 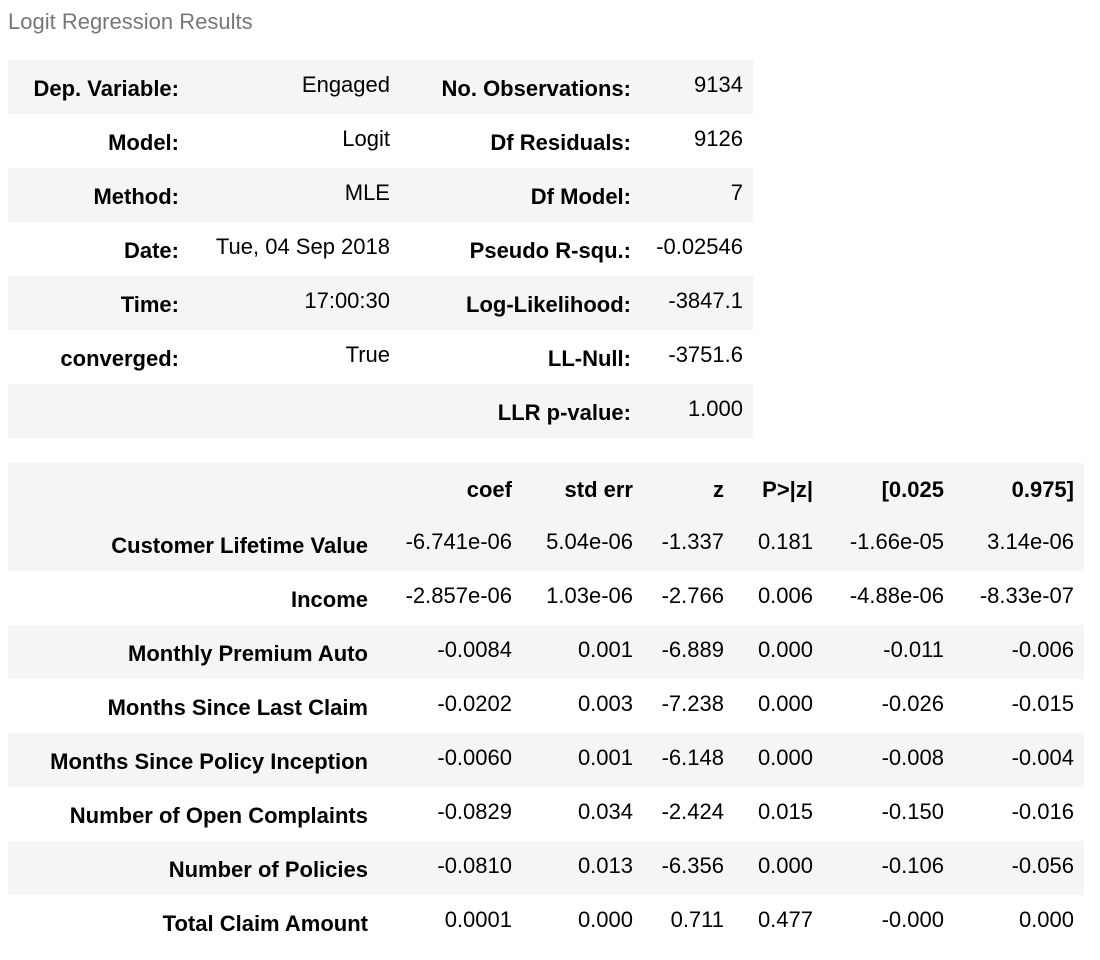 I want to click on summary-value: 9126, so click(x=718, y=138).